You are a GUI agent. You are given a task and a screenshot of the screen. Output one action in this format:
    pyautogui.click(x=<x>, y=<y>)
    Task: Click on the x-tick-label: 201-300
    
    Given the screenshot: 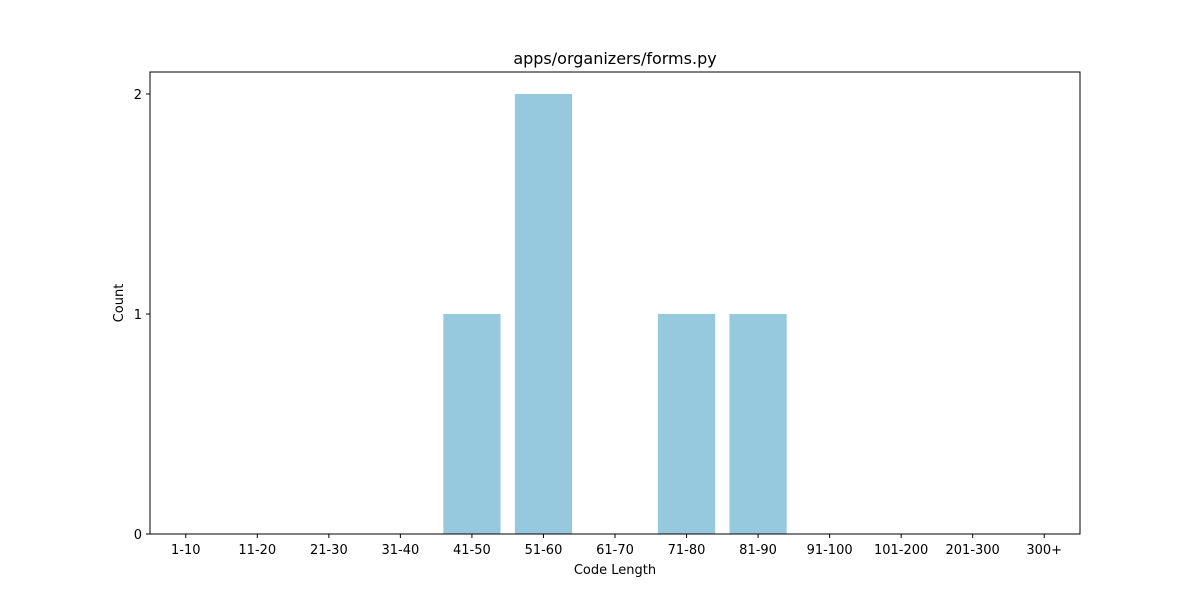 What is the action you would take?
    pyautogui.click(x=973, y=550)
    